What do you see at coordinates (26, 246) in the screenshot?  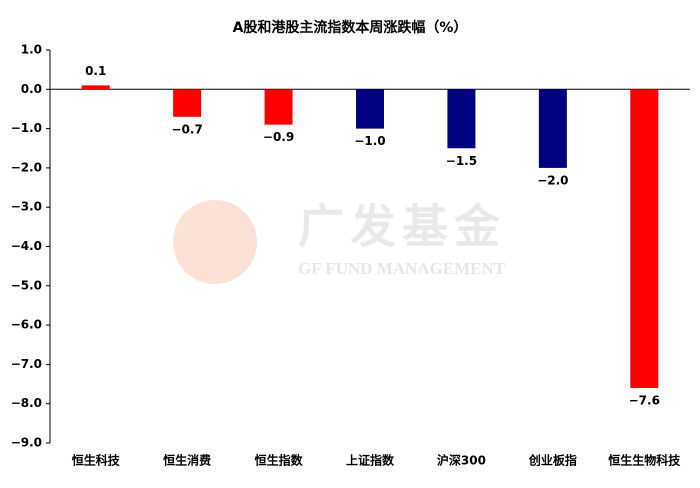 I see `y-tick-label: −4.0` at bounding box center [26, 246].